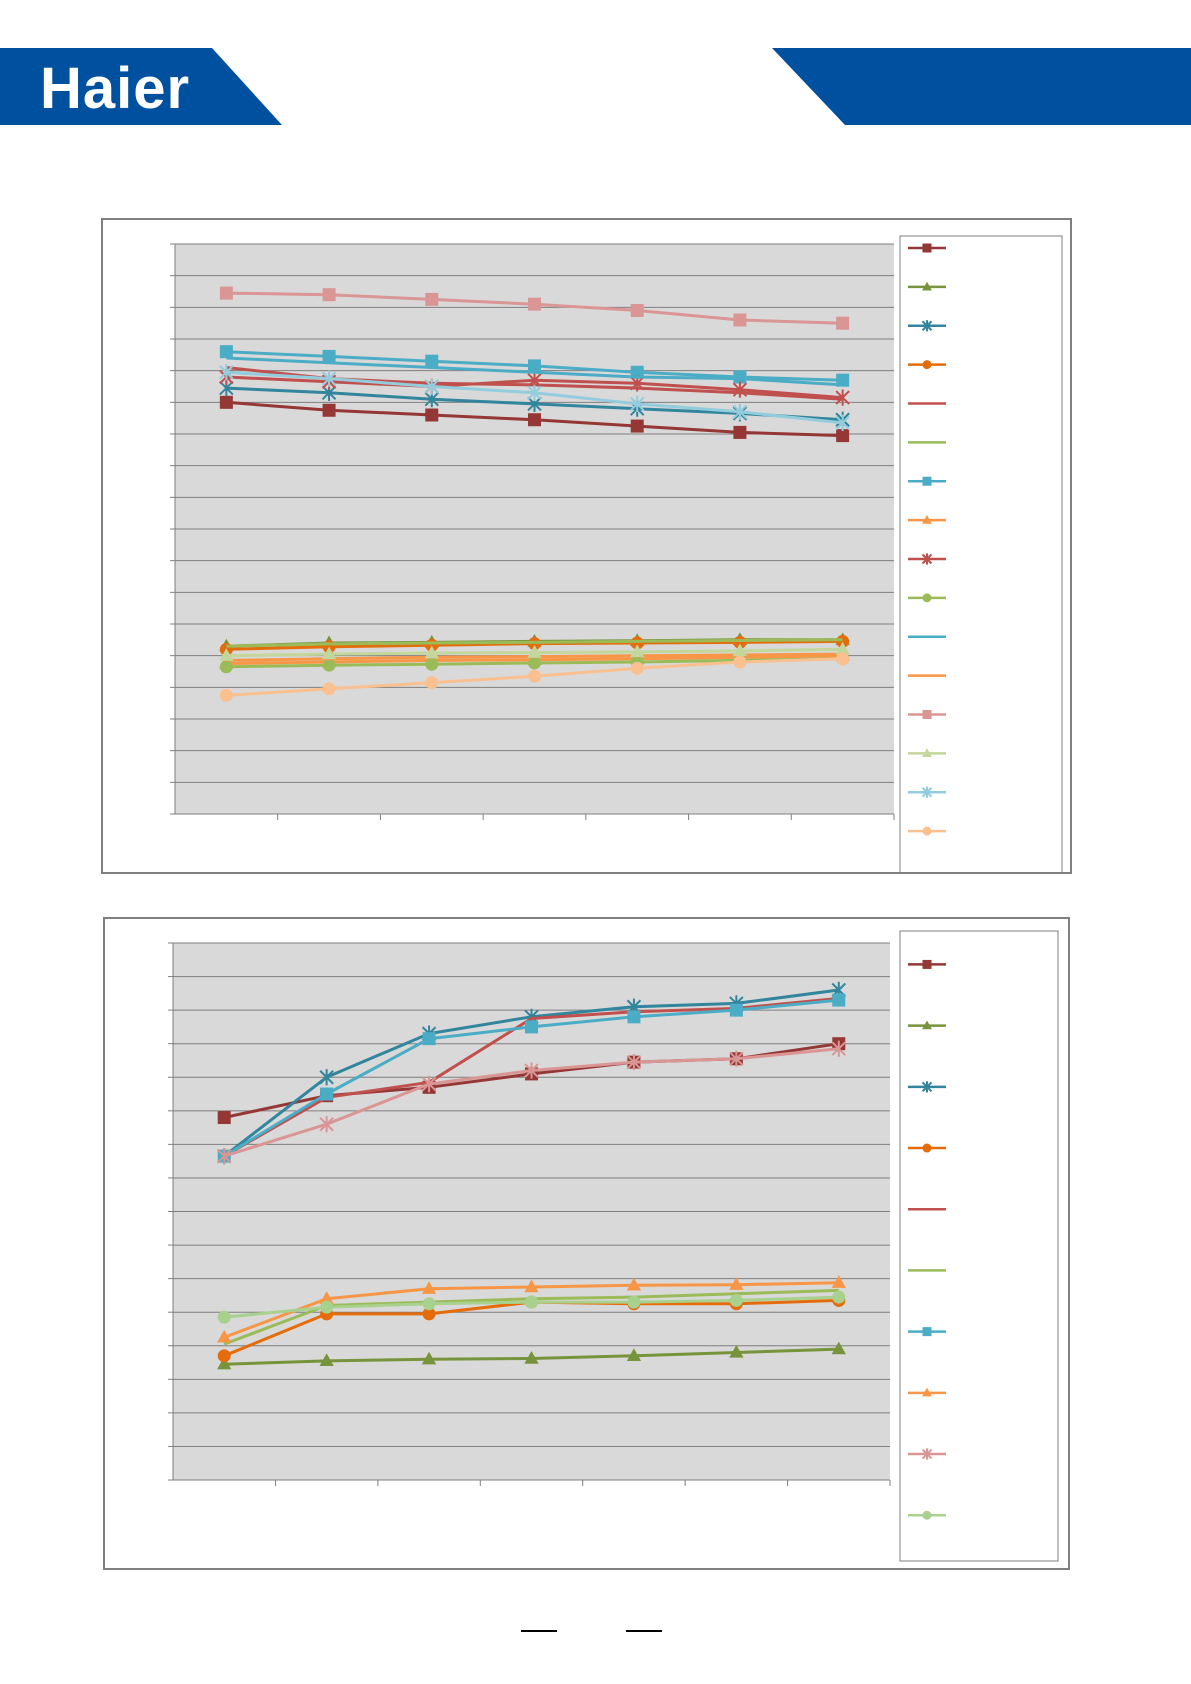  I want to click on legend-box, so click(981, 553).